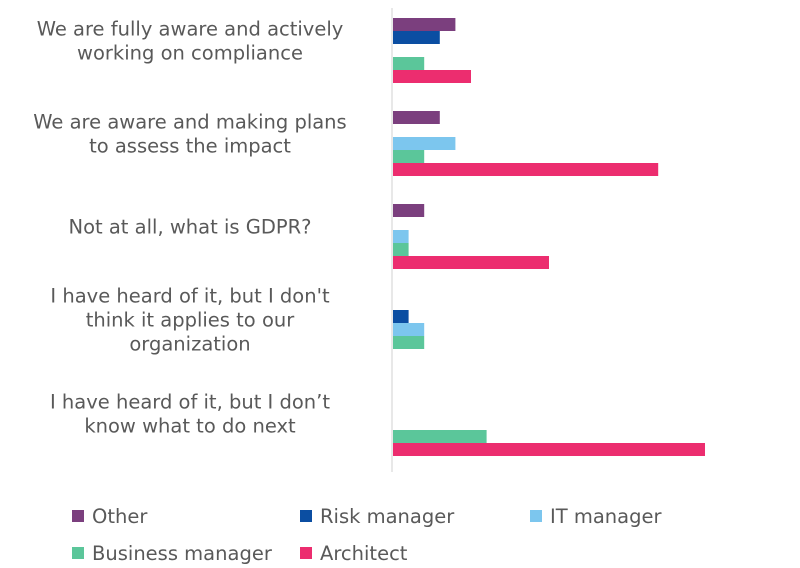 The width and height of the screenshot is (800, 568). Describe the element at coordinates (190, 29) in the screenshot. I see `category-label-line: We are fully aware and actively` at that location.